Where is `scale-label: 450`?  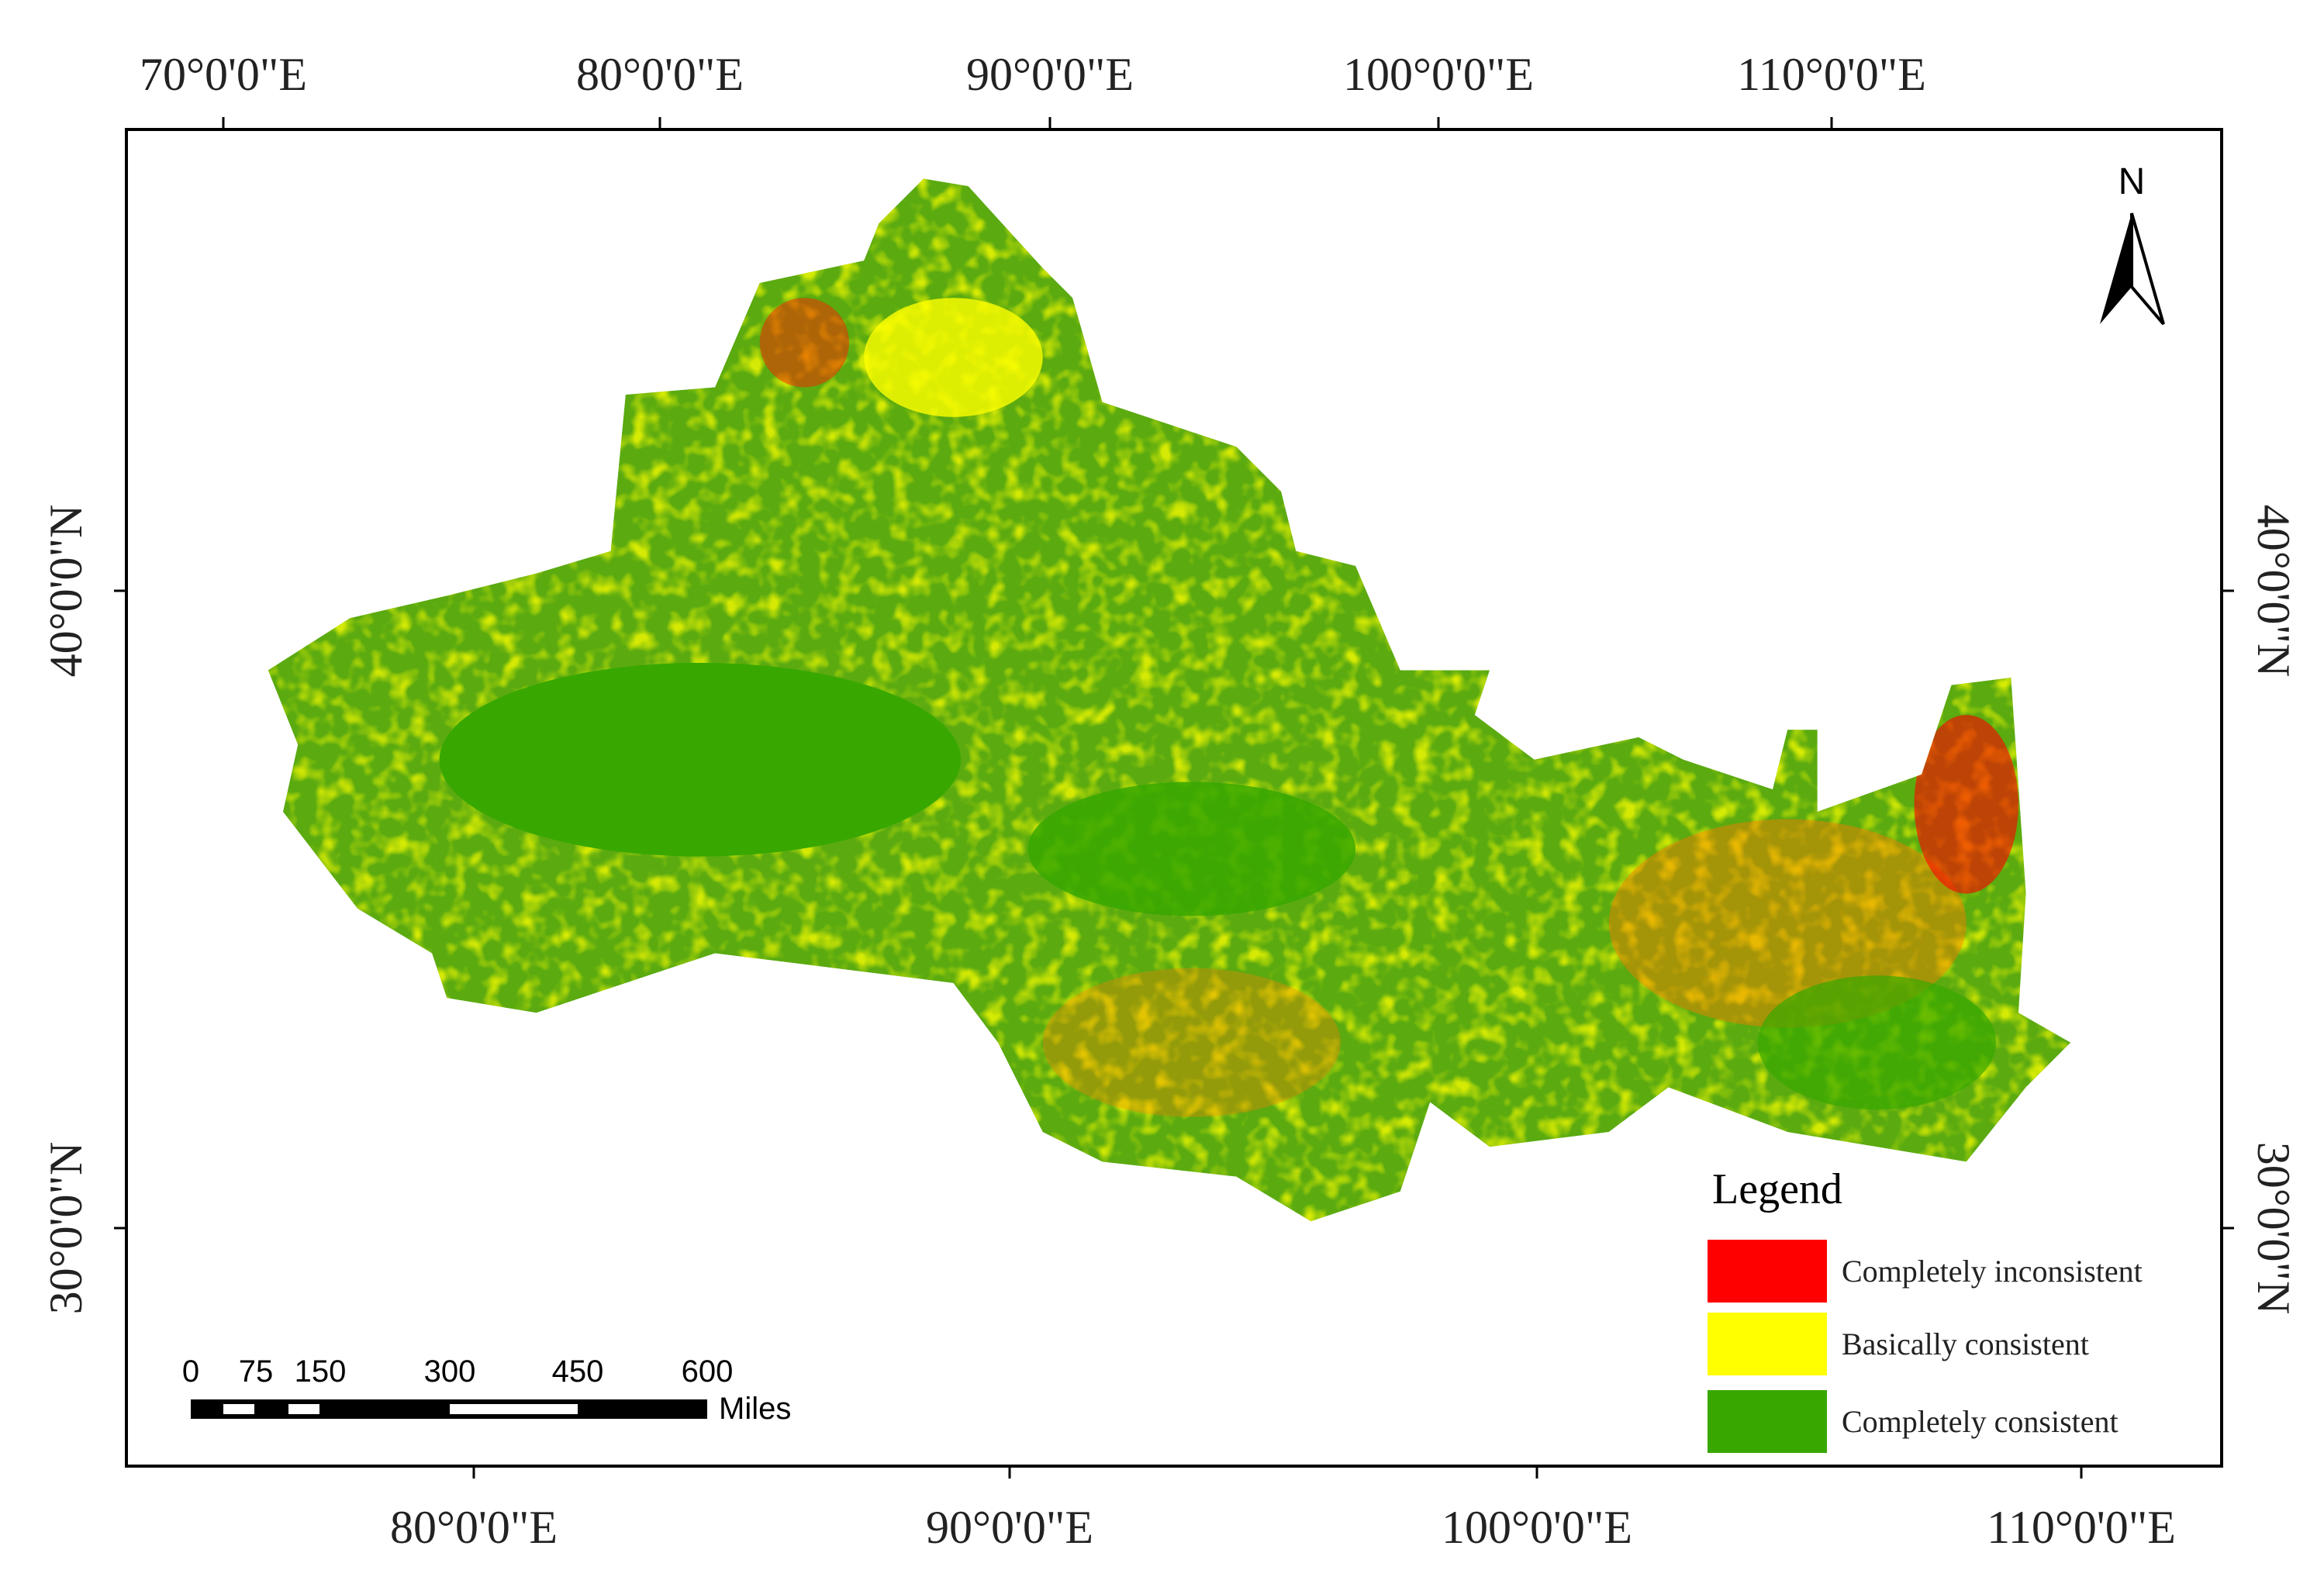
scale-label: 450 is located at coordinates (578, 1371).